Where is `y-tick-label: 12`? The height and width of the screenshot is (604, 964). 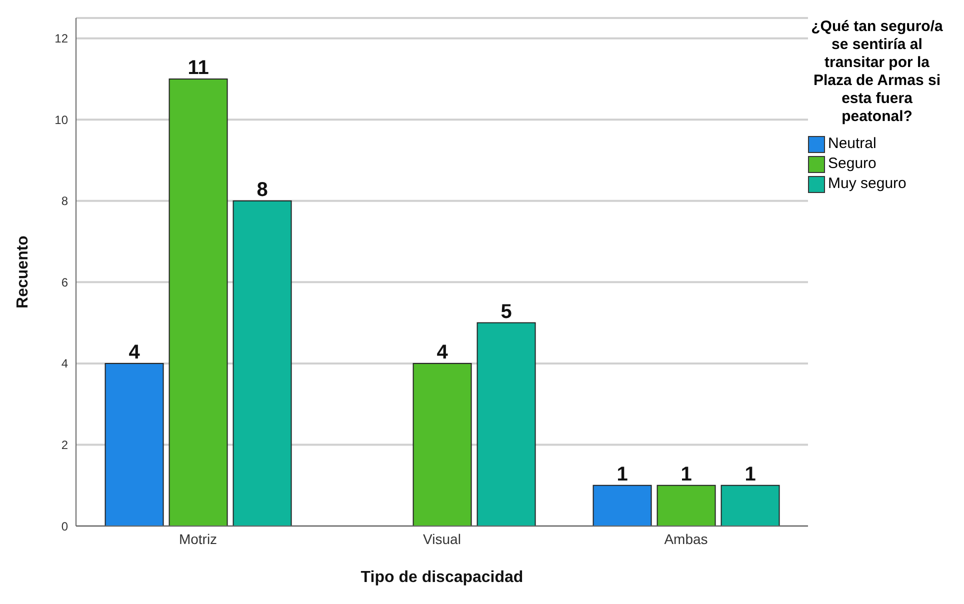
y-tick-label: 12 is located at coordinates (61, 39).